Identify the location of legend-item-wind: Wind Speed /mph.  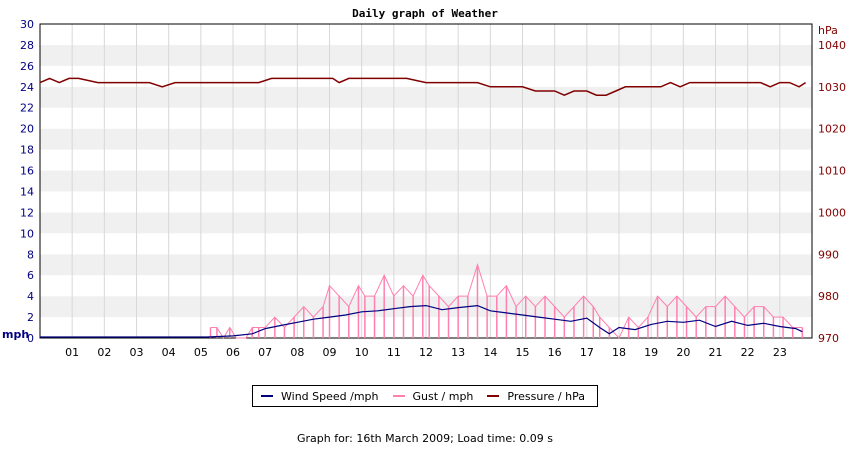
(320, 396).